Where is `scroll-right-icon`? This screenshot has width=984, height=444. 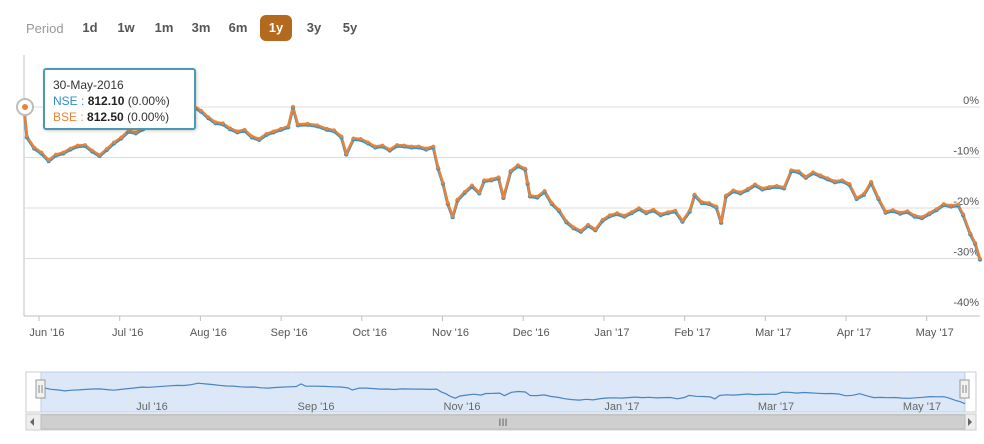
scroll-right-icon is located at coordinates (970, 422).